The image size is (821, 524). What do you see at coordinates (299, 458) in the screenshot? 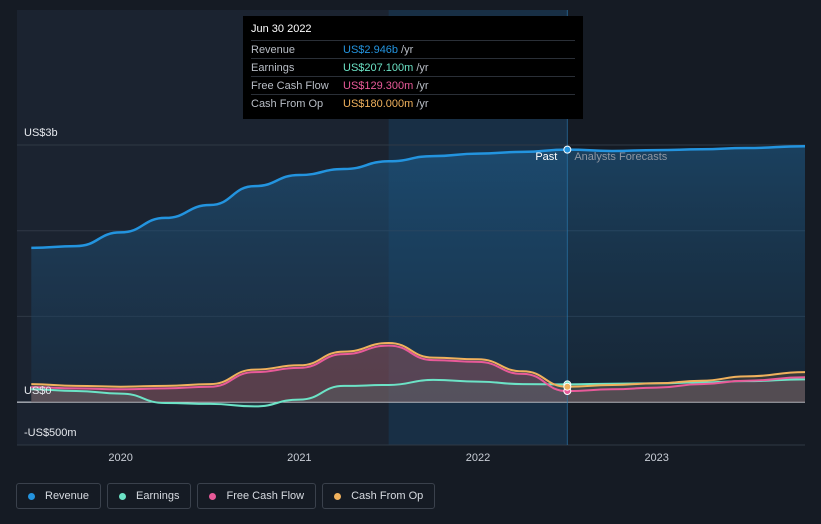
I see `x-tick-label: 2021` at bounding box center [299, 458].